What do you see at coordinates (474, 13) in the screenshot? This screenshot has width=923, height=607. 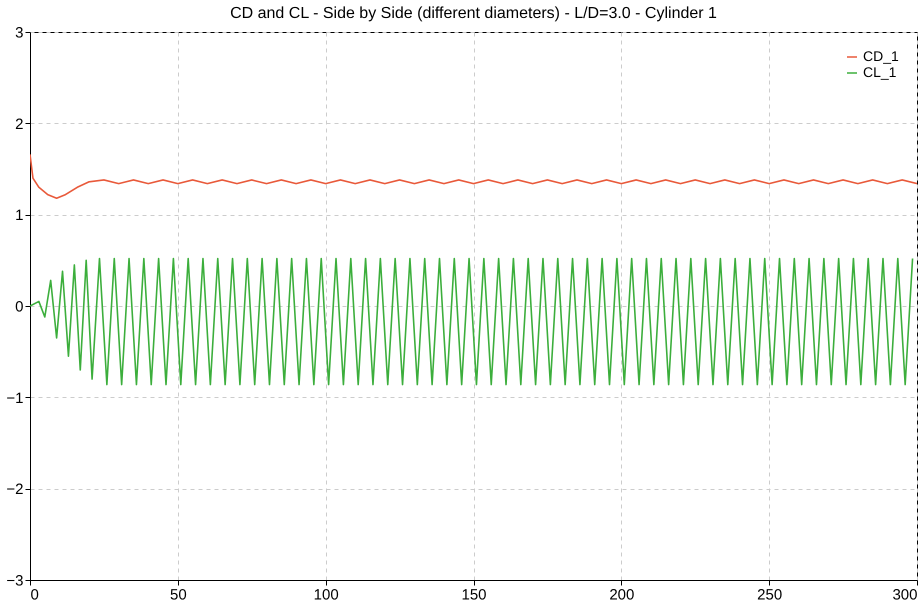 I see `chart-title: CD and CL - Side by Side (different diameters) - L/D=3.0 - Cylinder 1` at bounding box center [474, 13].